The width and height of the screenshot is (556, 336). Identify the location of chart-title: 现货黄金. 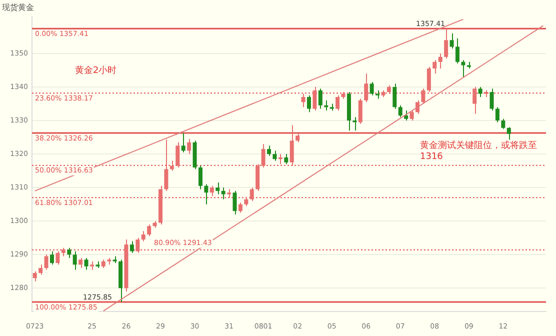
(18, 7).